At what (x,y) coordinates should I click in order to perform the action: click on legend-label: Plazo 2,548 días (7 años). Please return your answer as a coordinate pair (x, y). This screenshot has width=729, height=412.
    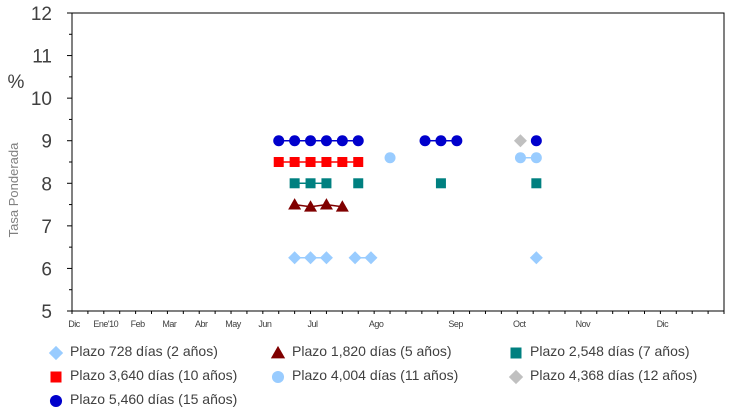
    Looking at the image, I should click on (610, 351).